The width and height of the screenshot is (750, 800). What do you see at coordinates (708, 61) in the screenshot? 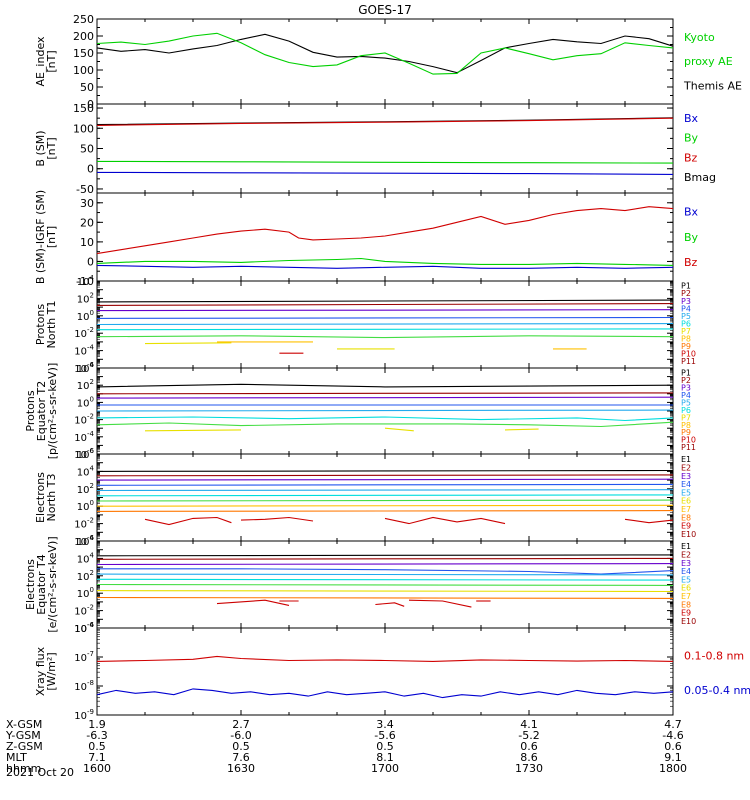
I see `legend-entry: proxy AE` at bounding box center [708, 61].